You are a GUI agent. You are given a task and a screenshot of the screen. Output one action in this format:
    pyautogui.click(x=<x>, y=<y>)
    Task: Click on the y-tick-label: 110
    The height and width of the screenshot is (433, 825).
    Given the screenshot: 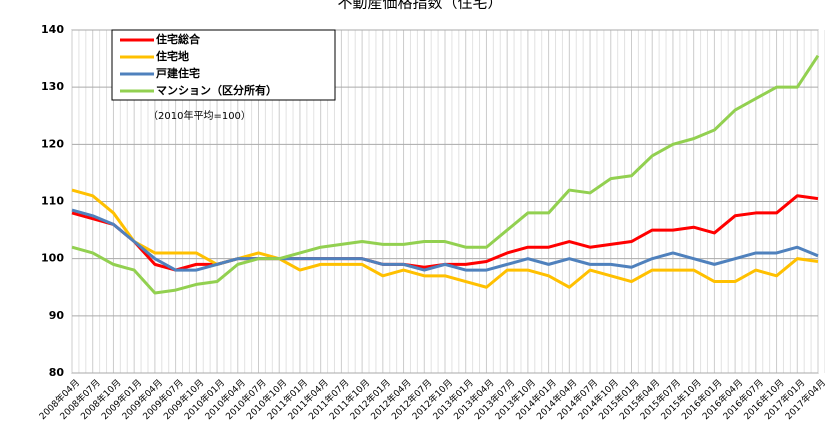 What is the action you would take?
    pyautogui.click(x=52, y=201)
    